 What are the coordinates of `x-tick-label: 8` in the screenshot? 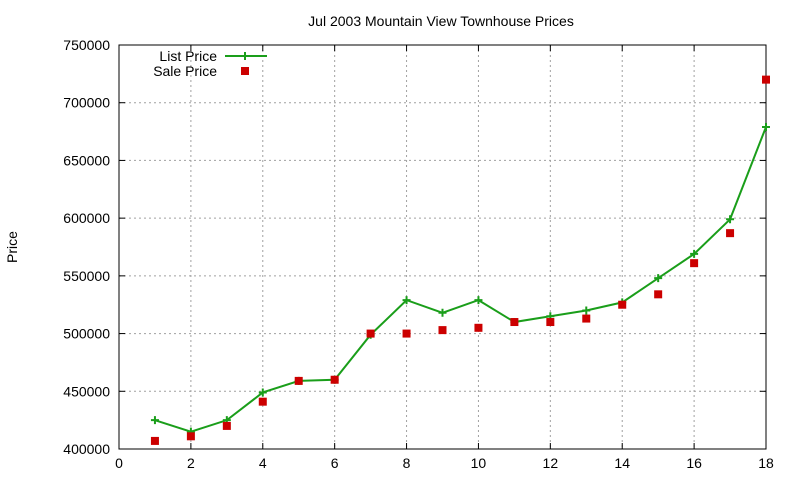 It's located at (407, 463).